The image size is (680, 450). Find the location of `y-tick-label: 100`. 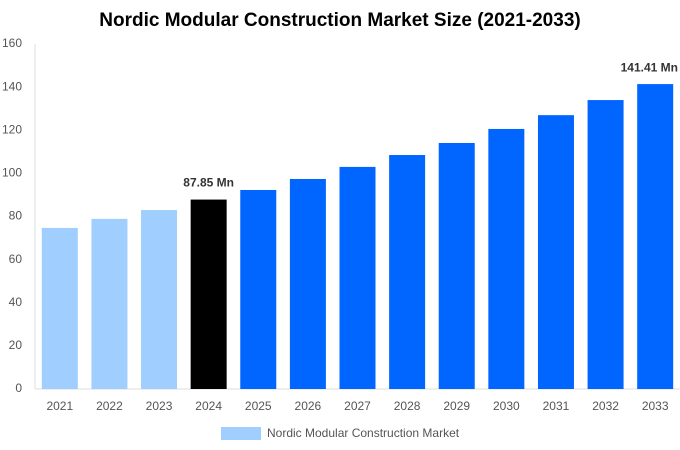

y-tick-label: 100 is located at coordinates (12, 173).